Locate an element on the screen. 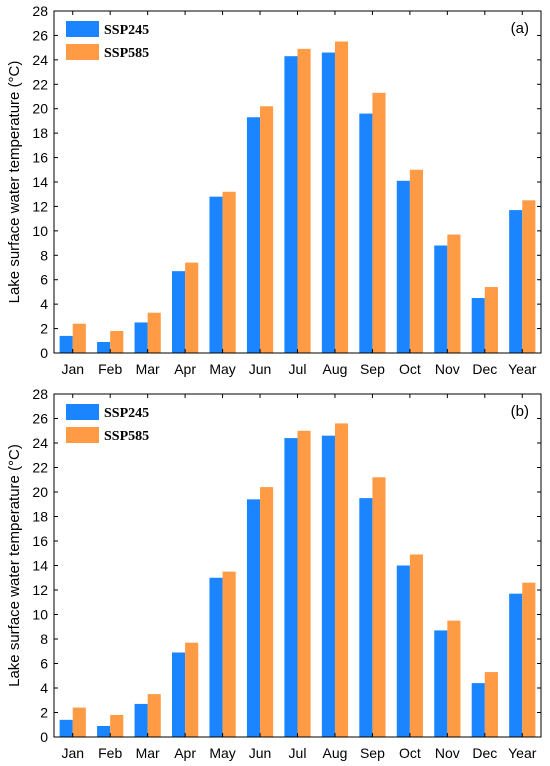 This screenshot has height=766, width=550. bar-ssp245-jul is located at coordinates (291, 587).